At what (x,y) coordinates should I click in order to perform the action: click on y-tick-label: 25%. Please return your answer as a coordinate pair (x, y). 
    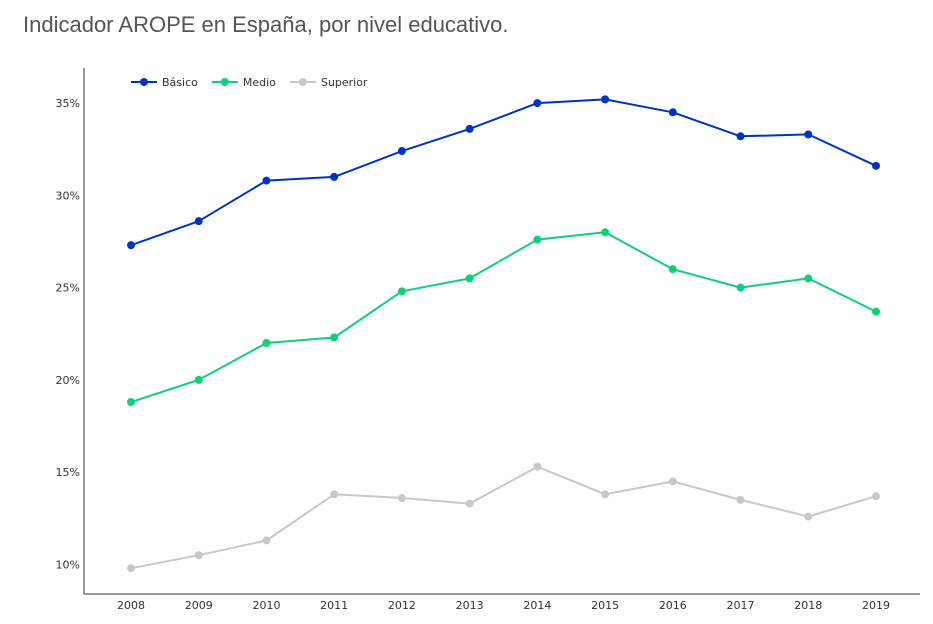
    Looking at the image, I should click on (68, 288).